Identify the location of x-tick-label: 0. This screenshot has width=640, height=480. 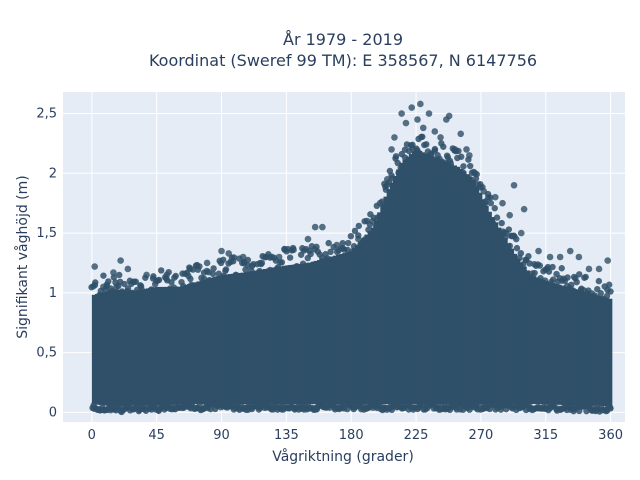
(92, 435).